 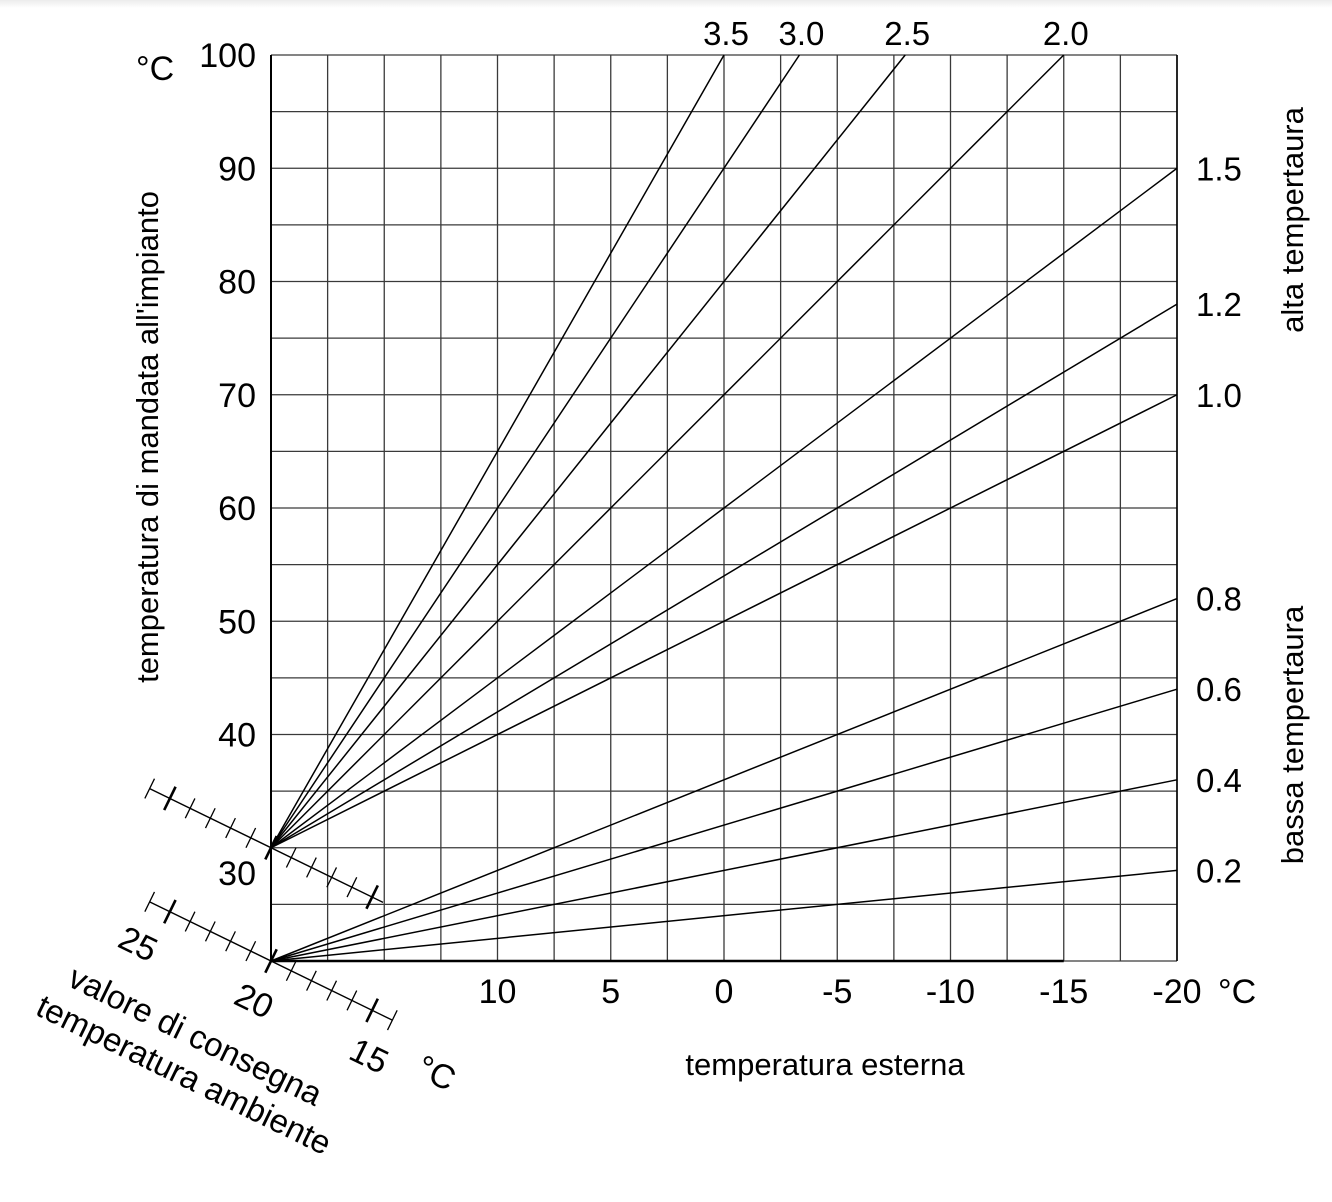 What do you see at coordinates (227, 56) in the screenshot?
I see `y-tick-100: 100` at bounding box center [227, 56].